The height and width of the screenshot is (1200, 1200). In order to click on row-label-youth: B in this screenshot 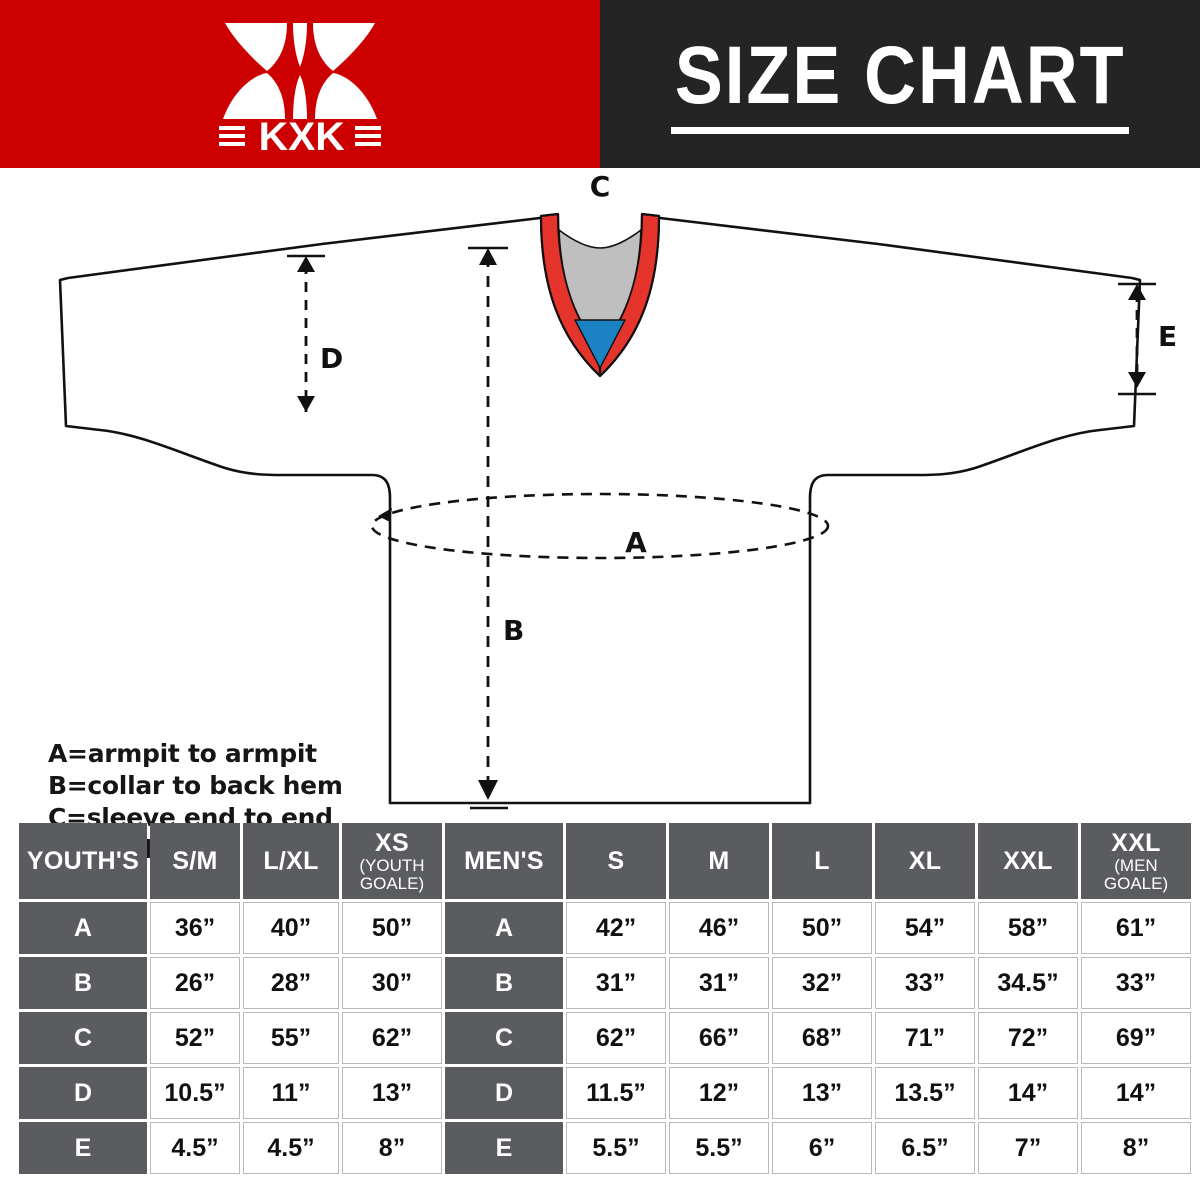, I will do `click(83, 983)`.